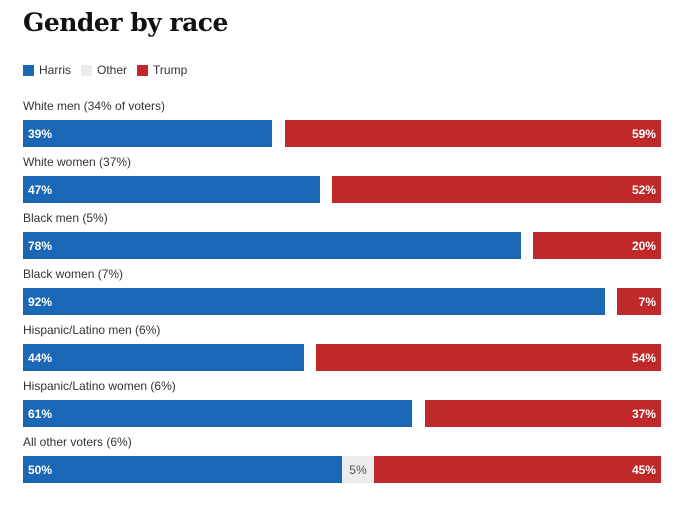  Describe the element at coordinates (643, 245) in the screenshot. I see `data-label-trump: 20%` at that location.